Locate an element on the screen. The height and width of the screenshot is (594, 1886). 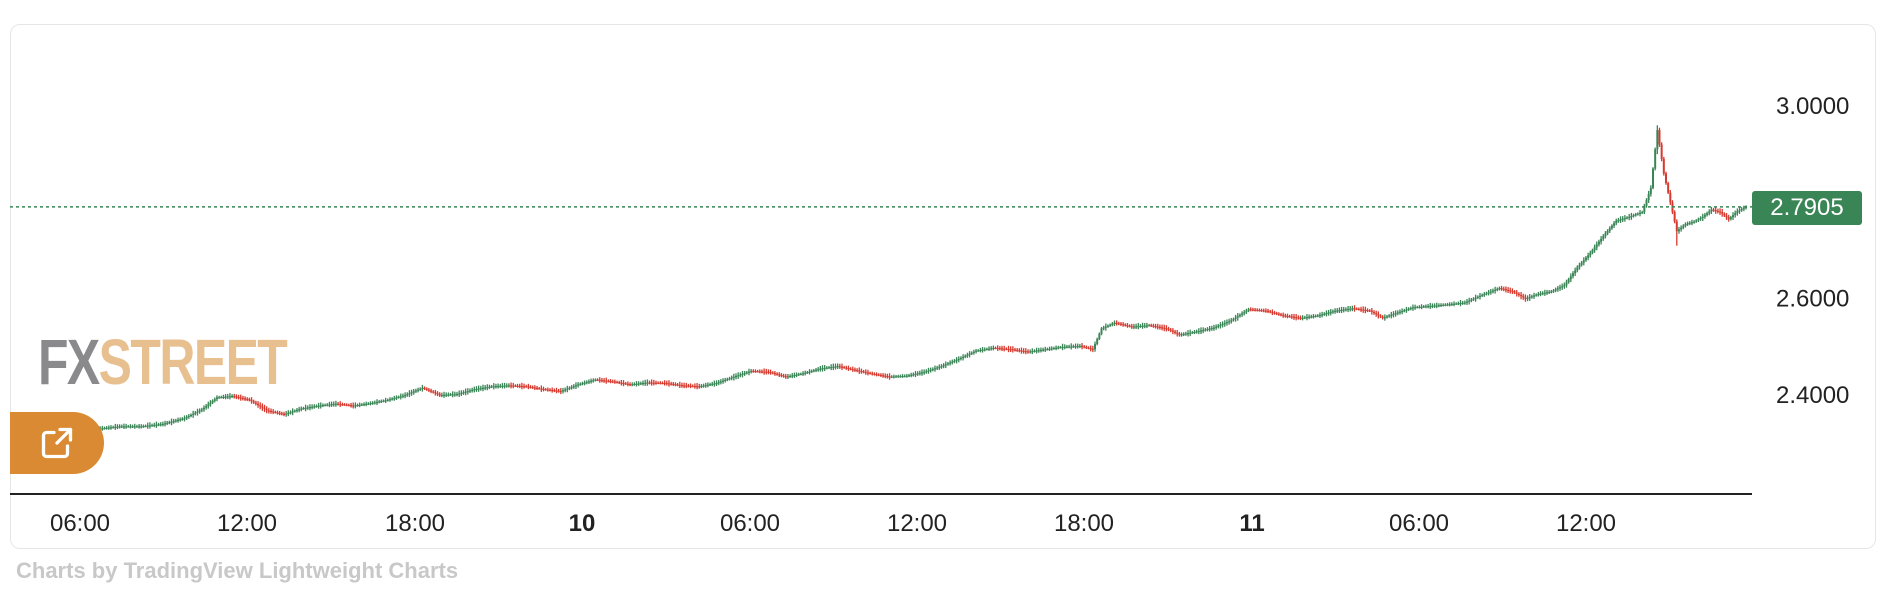
open-external-button is located at coordinates (57, 443).